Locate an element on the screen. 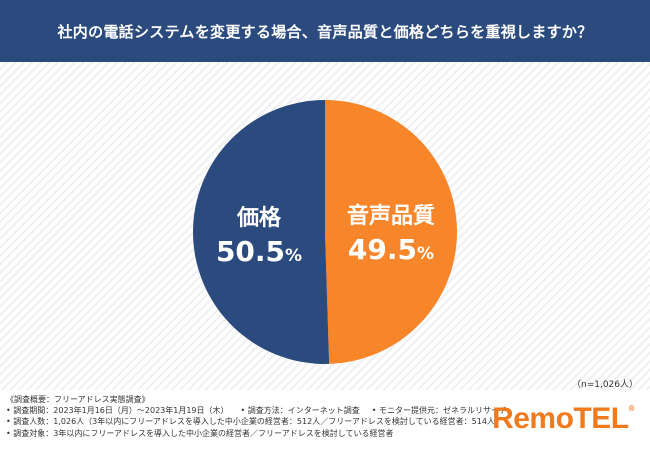 Image resolution: width=650 pixels, height=450 pixels. chart-title-bar: 社内の電話システムを変更する場合、音声品質と価格どちらを重視しますか？ is located at coordinates (325, 31).